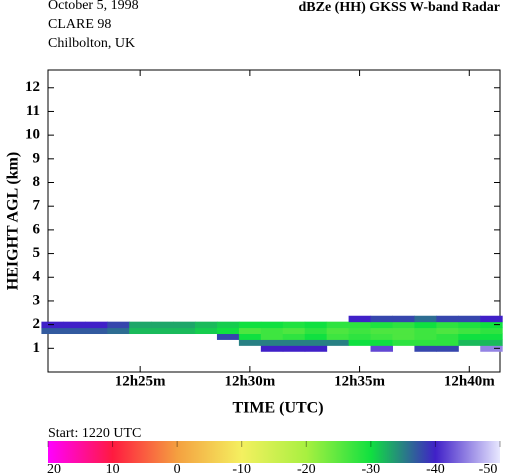 This screenshot has height=476, width=509. What do you see at coordinates (37, 182) in the screenshot?
I see `y-tick-label: 8` at bounding box center [37, 182].